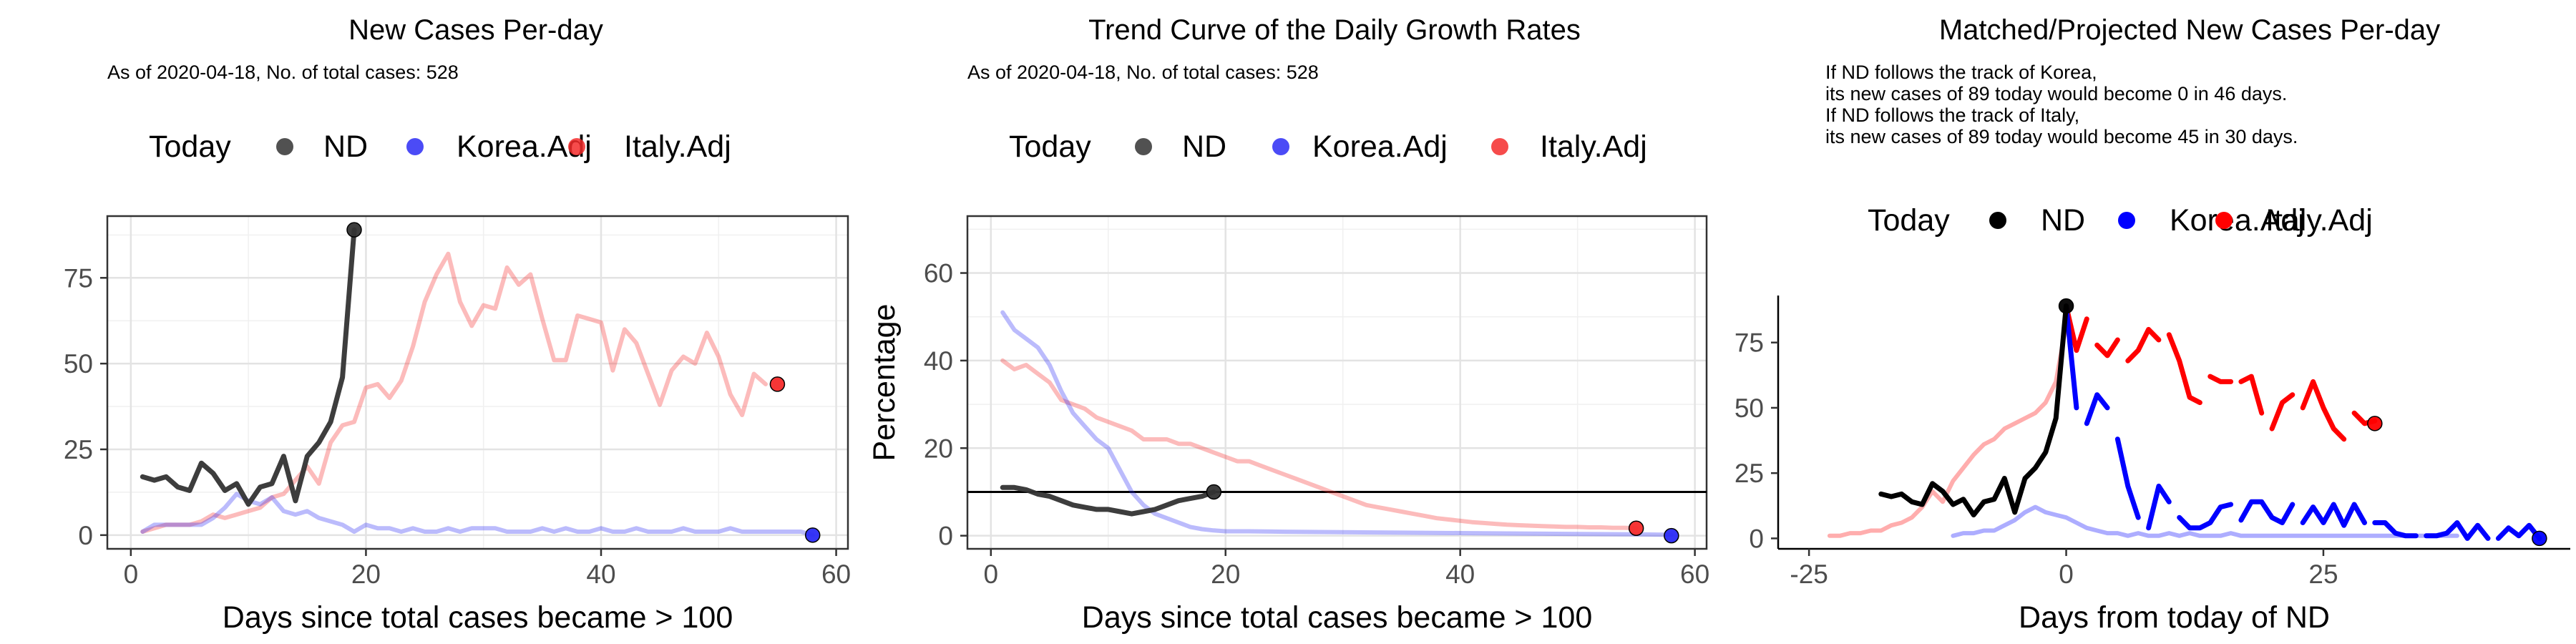 This screenshot has height=644, width=2576. Describe the element at coordinates (884, 383) in the screenshot. I see `y-axis-label: Percentage` at that location.